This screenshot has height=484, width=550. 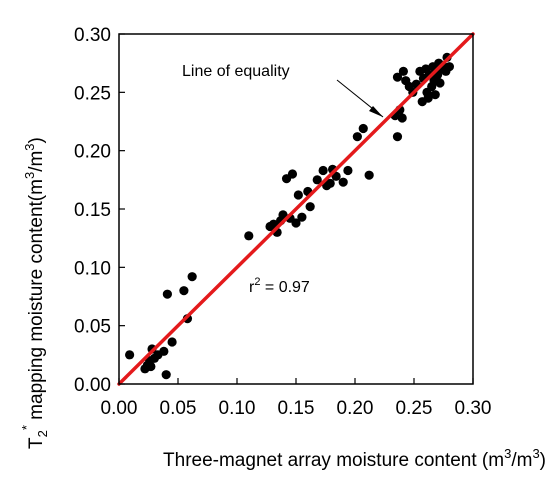 What do you see at coordinates (237, 408) in the screenshot?
I see `x-tick-label: 0.10` at bounding box center [237, 408].